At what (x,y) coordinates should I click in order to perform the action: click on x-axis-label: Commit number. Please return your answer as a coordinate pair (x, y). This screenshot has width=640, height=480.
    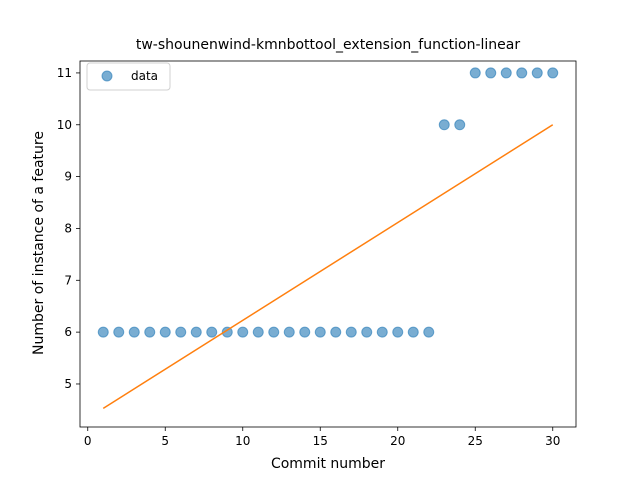
    Looking at the image, I should click on (328, 464).